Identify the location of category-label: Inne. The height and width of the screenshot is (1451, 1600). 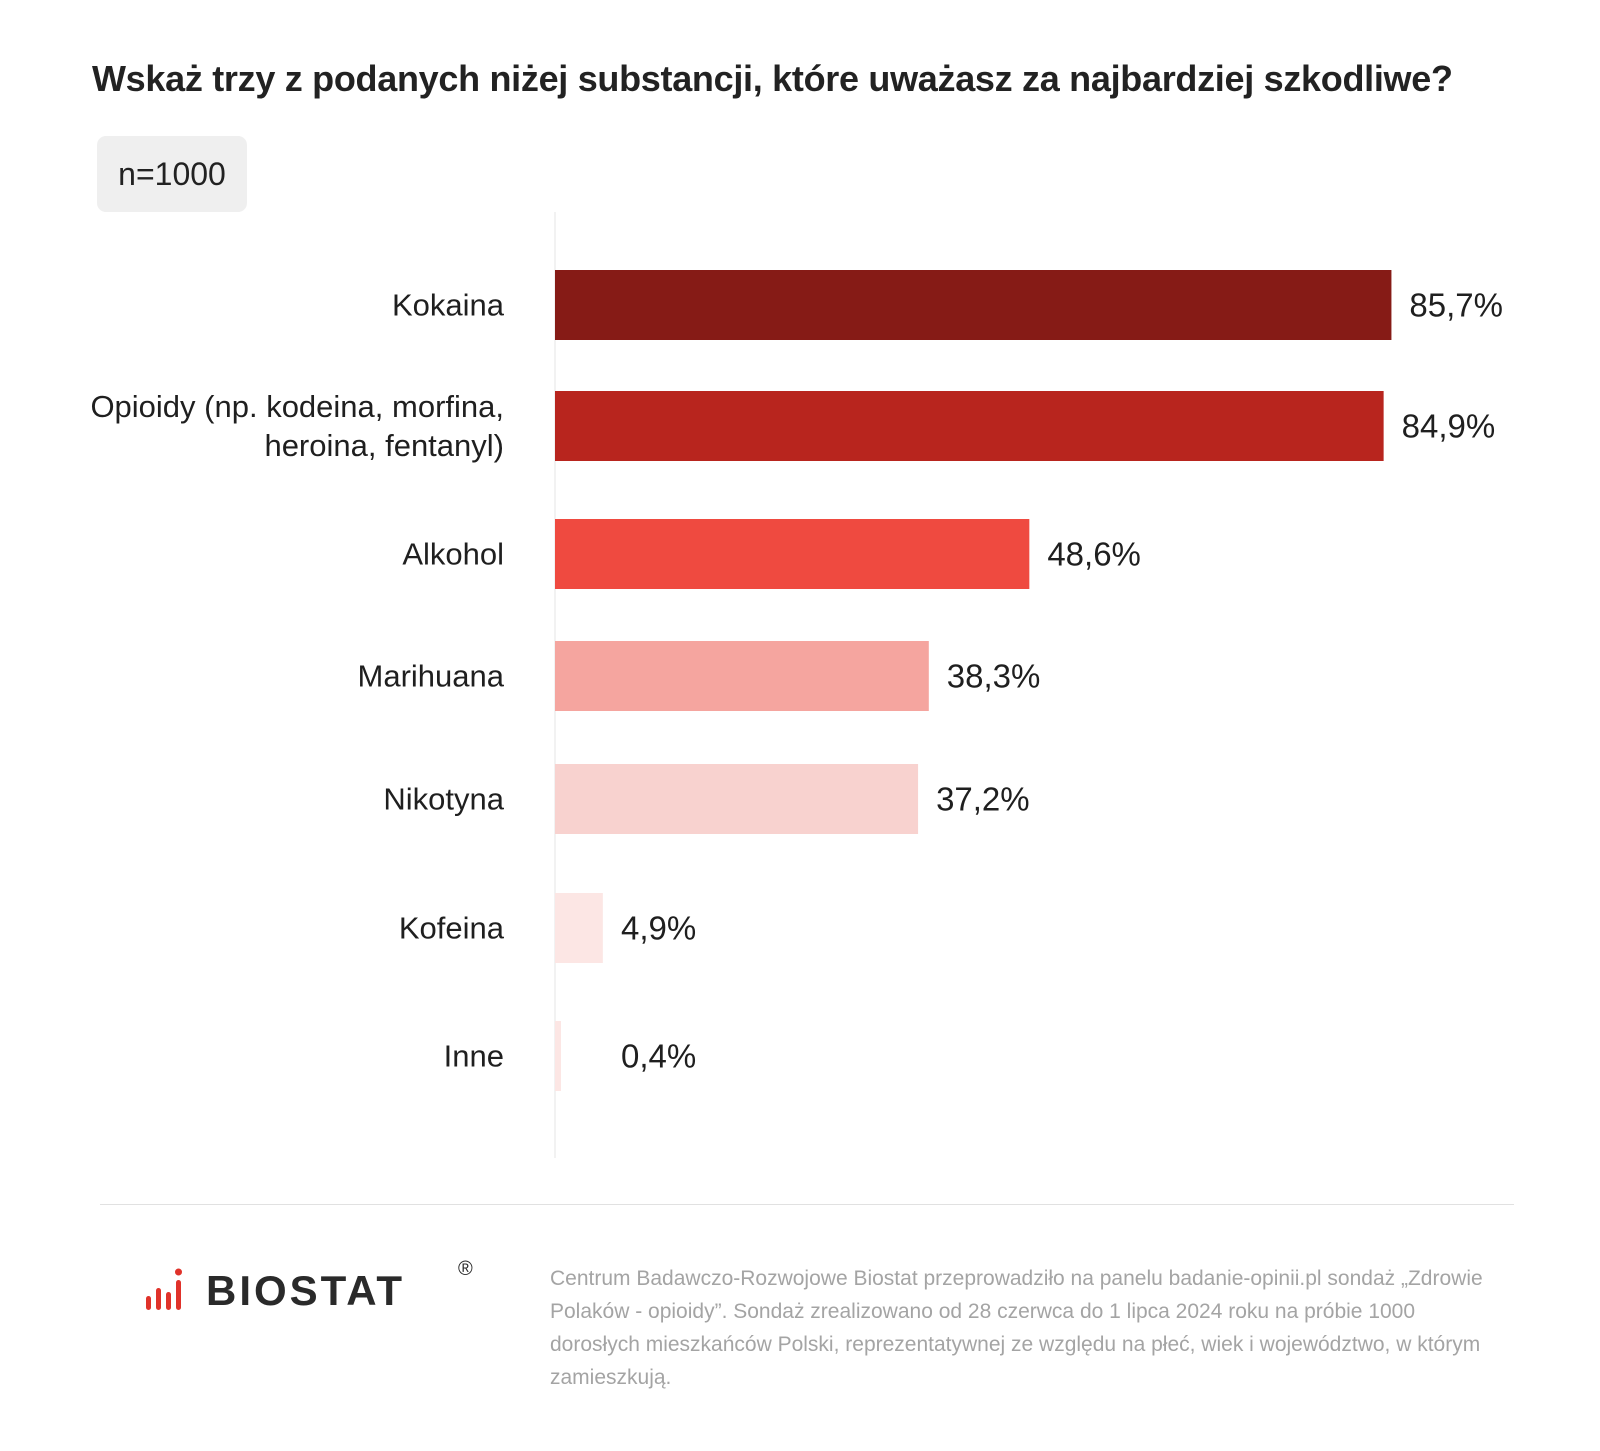
(474, 1056).